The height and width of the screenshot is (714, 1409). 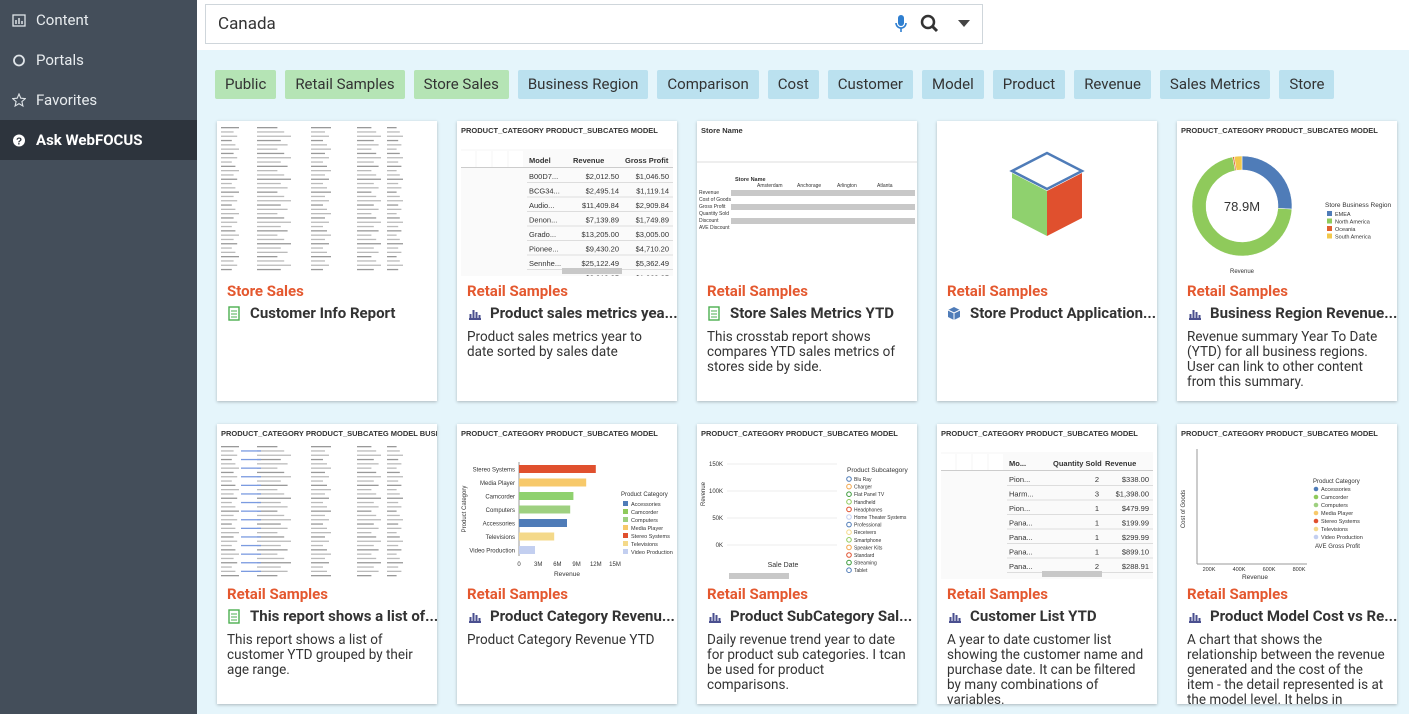 I want to click on tag: Product, so click(x=1029, y=84).